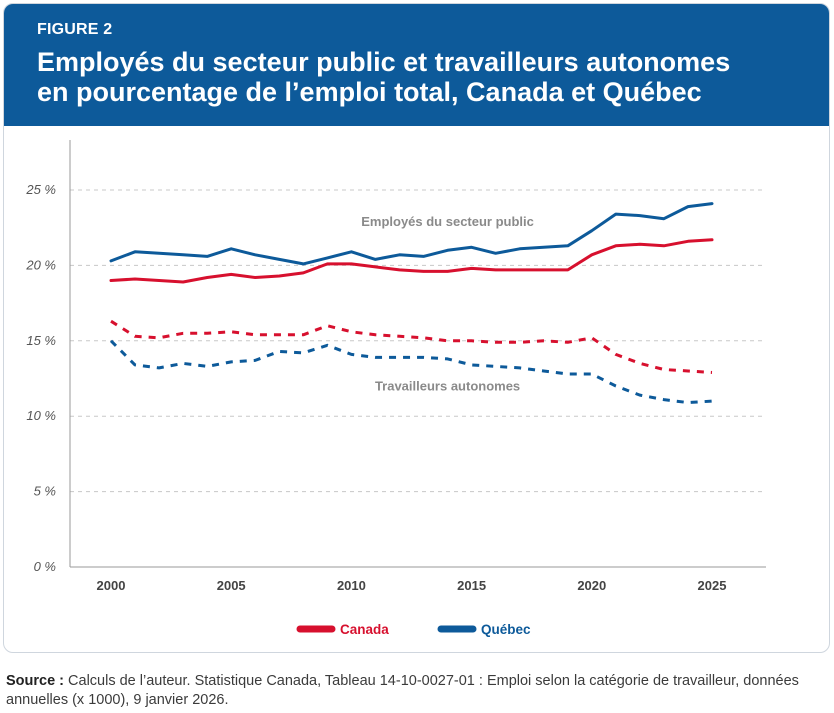 This screenshot has width=834, height=713. I want to click on y-tick-label: 15 %, so click(41, 340).